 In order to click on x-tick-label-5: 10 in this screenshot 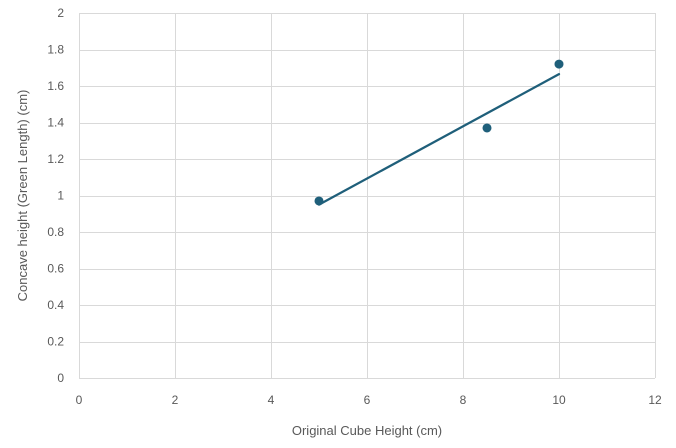, I will do `click(559, 400)`.